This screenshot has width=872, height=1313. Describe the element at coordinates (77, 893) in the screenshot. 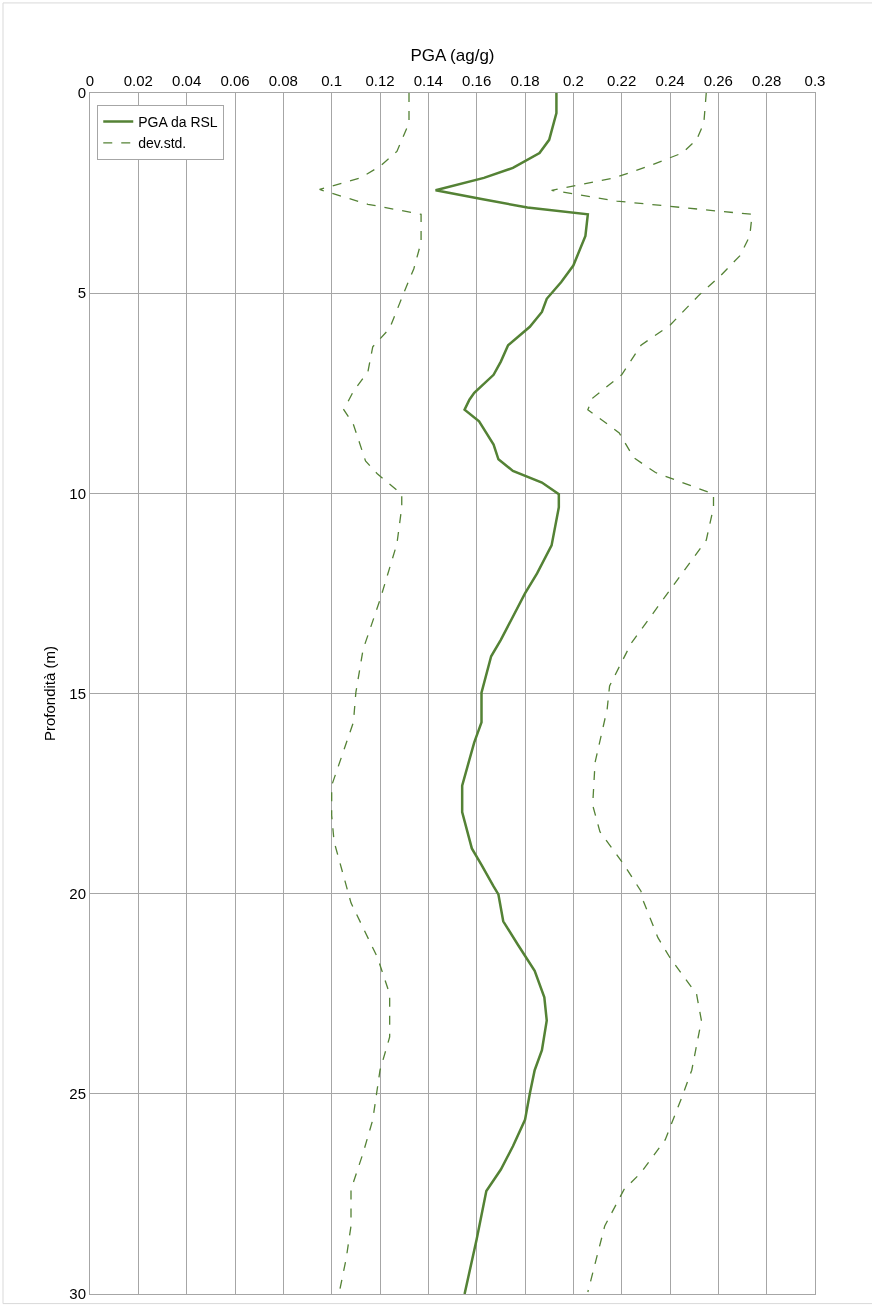

I see `y-tick-label: 20` at that location.